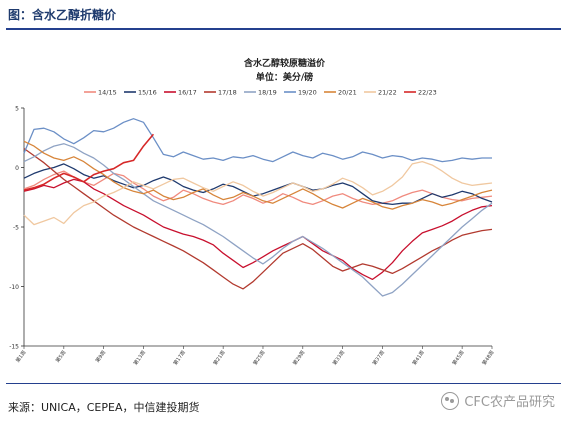 This screenshot has width=569, height=423. What do you see at coordinates (387, 93) in the screenshot?
I see `legend-label-21-22: 21/22` at bounding box center [387, 93].